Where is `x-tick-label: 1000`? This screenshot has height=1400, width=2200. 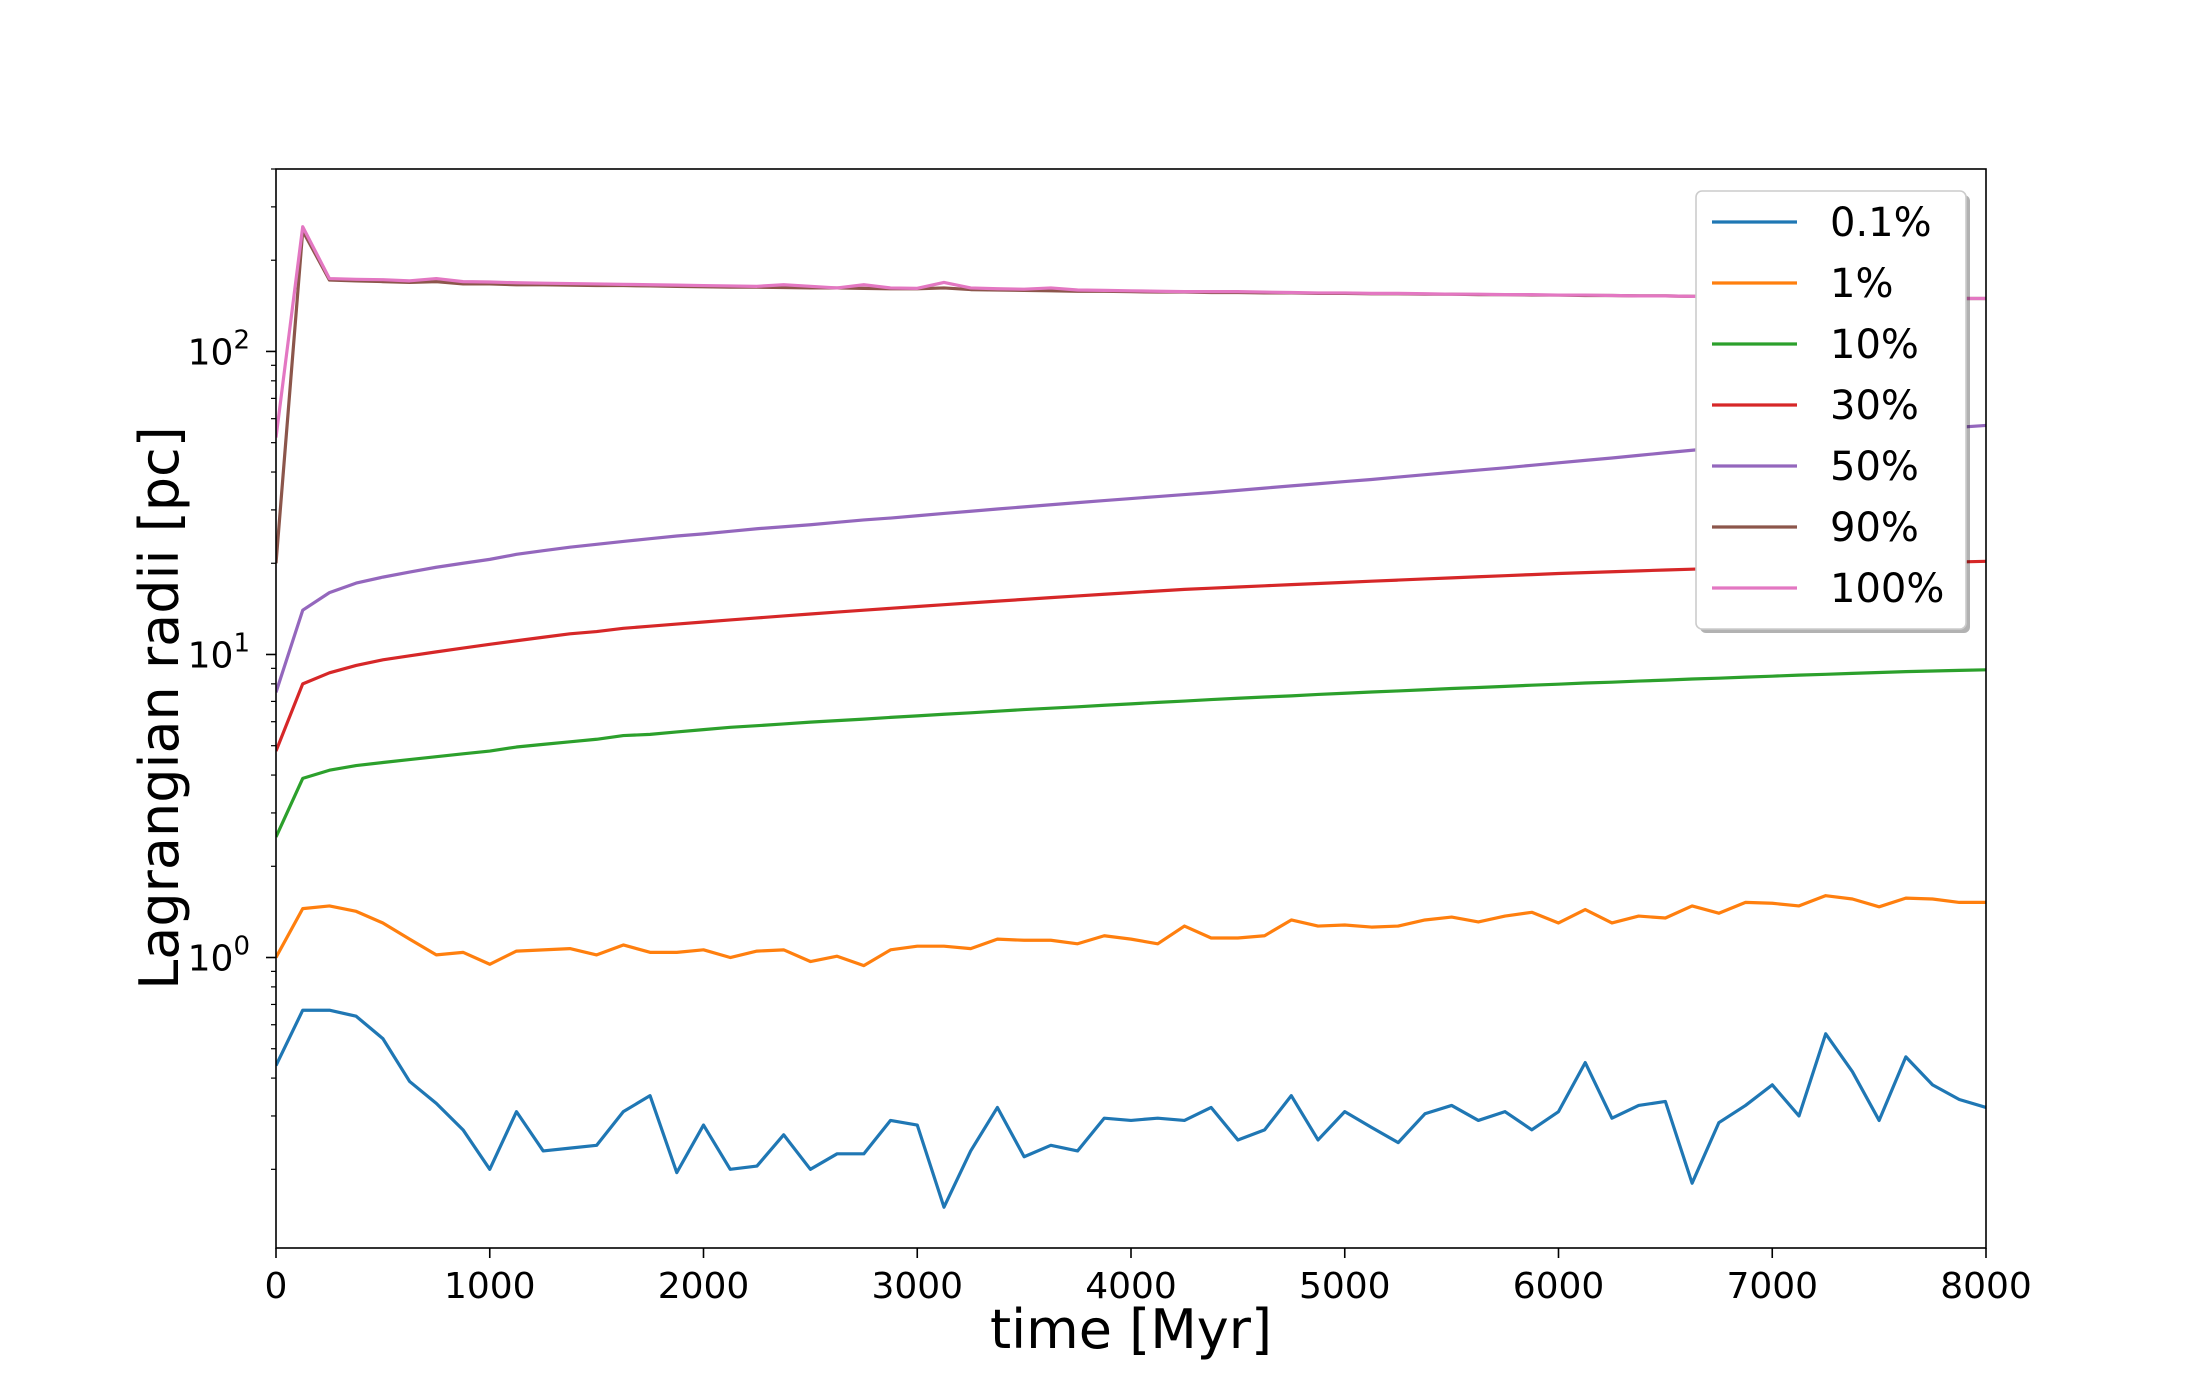
x-tick-label: 1000 is located at coordinates (490, 1286).